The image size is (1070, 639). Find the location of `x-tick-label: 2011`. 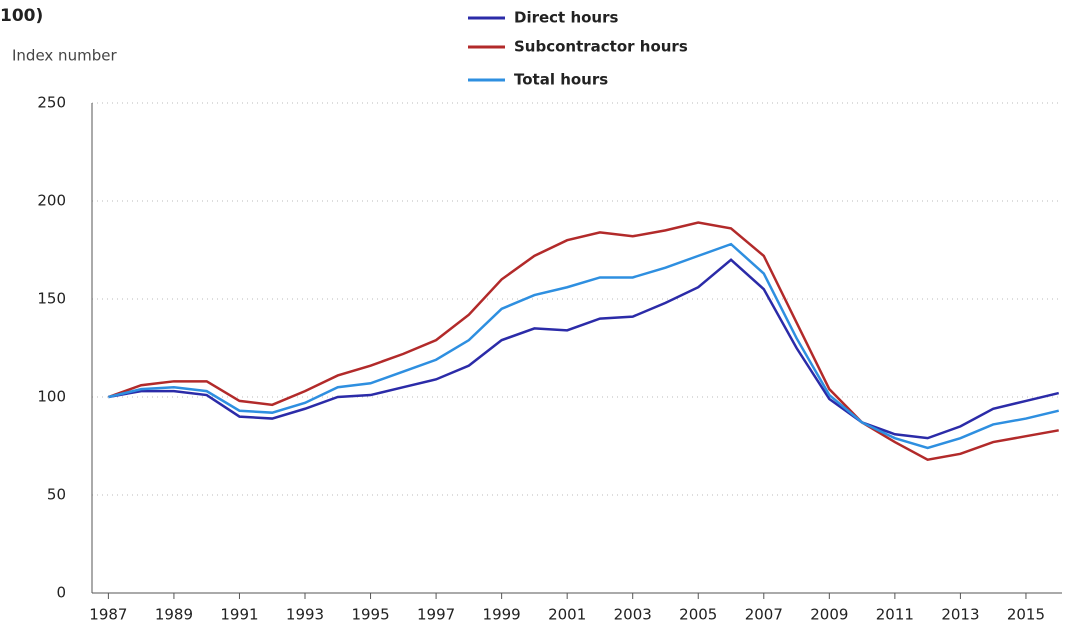

x-tick-label: 2011 is located at coordinates (895, 615).